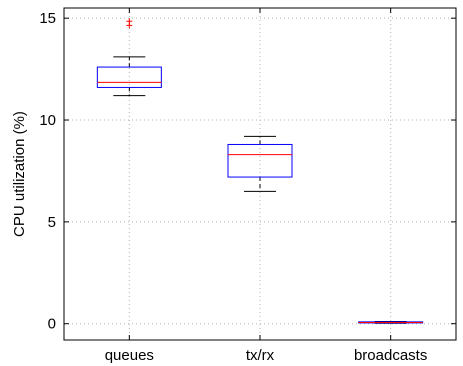  Describe the element at coordinates (47, 120) in the screenshot. I see `y-tick-label: 10` at that location.